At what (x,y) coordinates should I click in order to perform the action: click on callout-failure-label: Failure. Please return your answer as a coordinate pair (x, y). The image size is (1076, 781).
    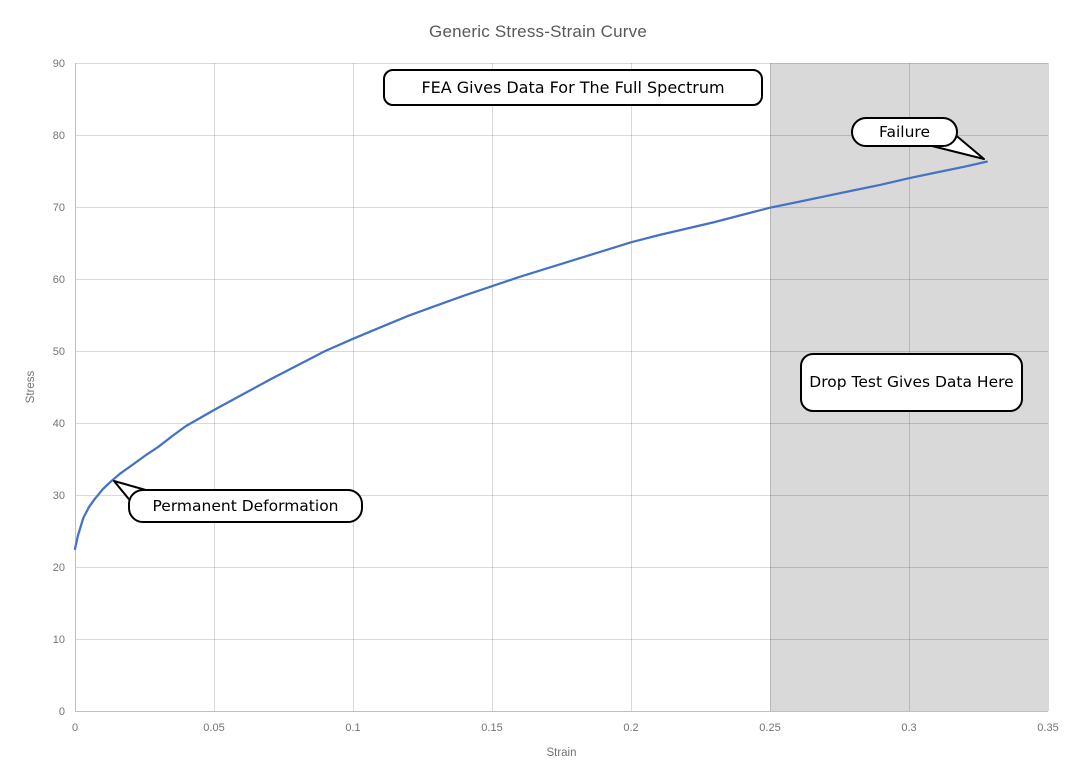
    Looking at the image, I should click on (904, 131).